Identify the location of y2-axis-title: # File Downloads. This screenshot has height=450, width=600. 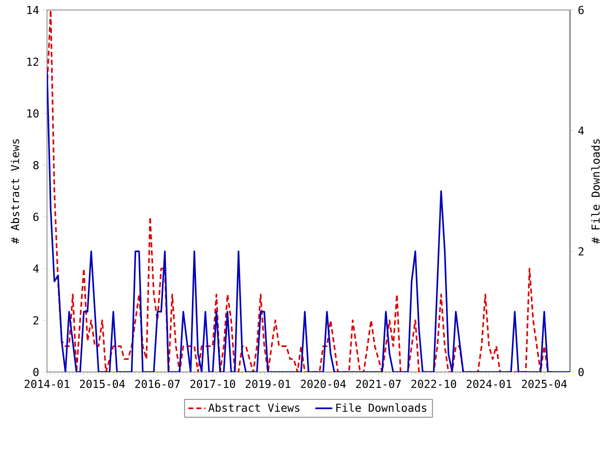
(595, 191).